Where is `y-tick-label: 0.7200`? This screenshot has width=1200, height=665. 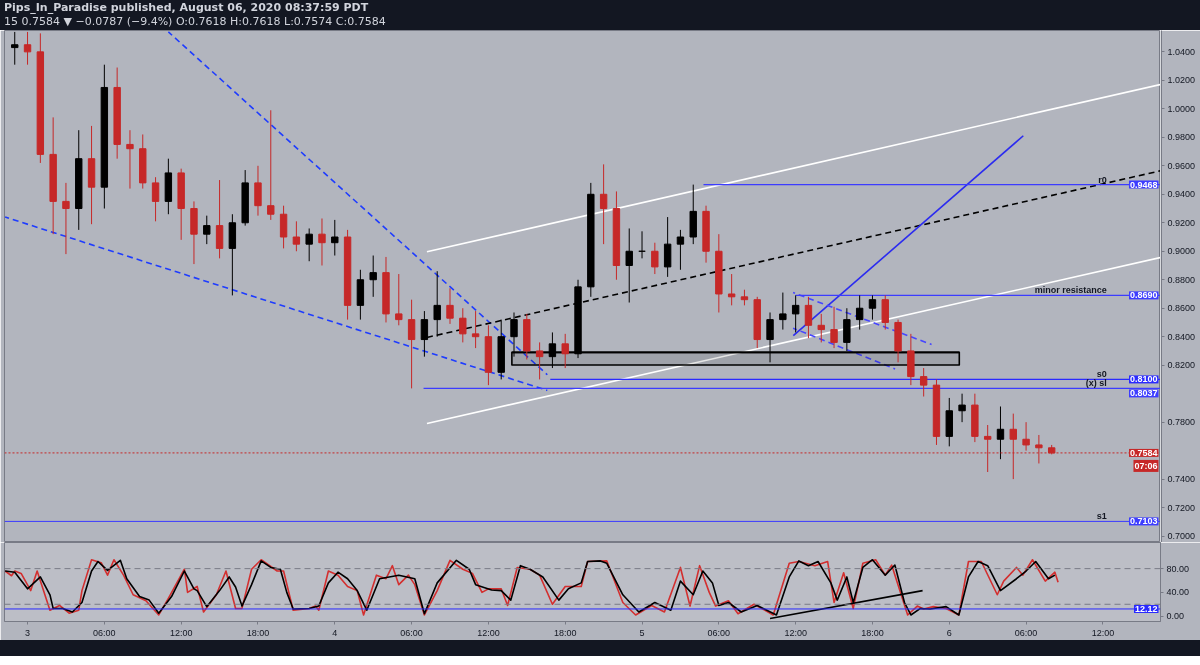 y-tick-label: 0.7200 is located at coordinates (1181, 507).